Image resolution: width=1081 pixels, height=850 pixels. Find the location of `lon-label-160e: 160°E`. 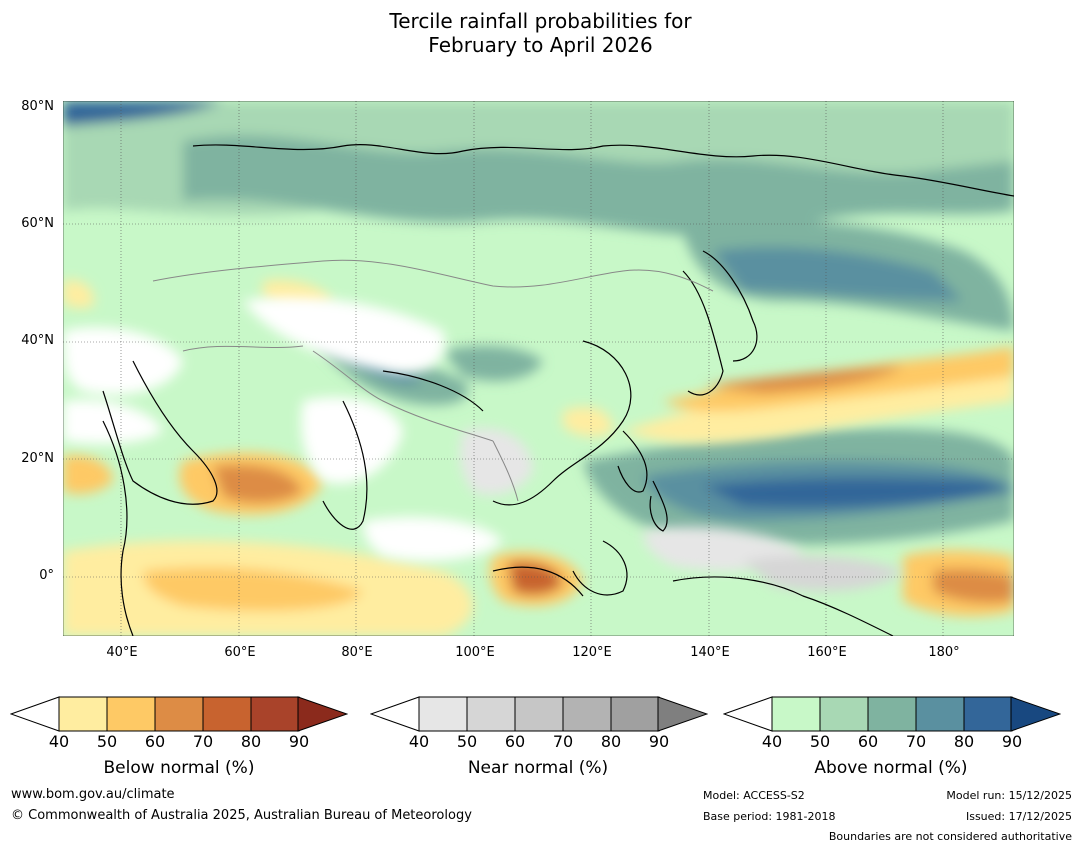

lon-label-160e: 160°E is located at coordinates (827, 652).